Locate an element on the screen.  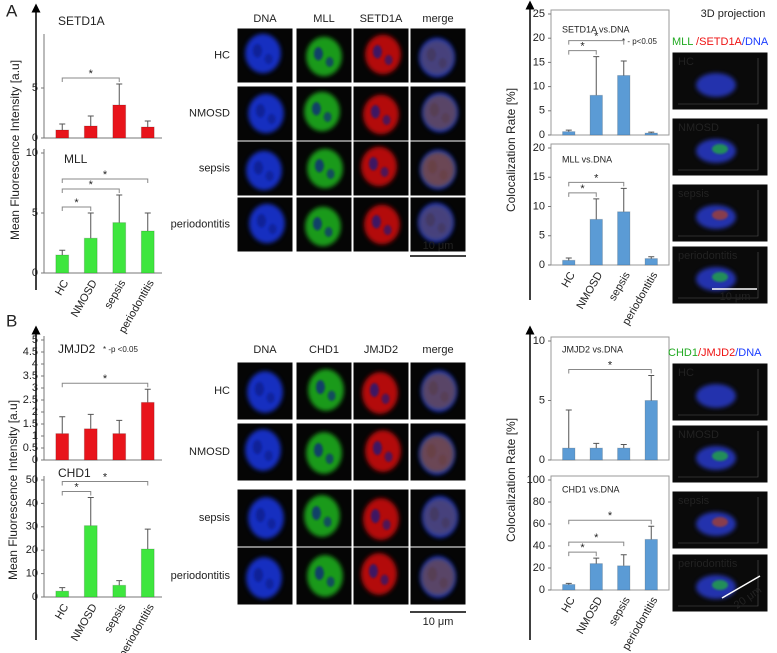
subplot-title: JMJD2 vs.DNA is located at coordinates (592, 349).